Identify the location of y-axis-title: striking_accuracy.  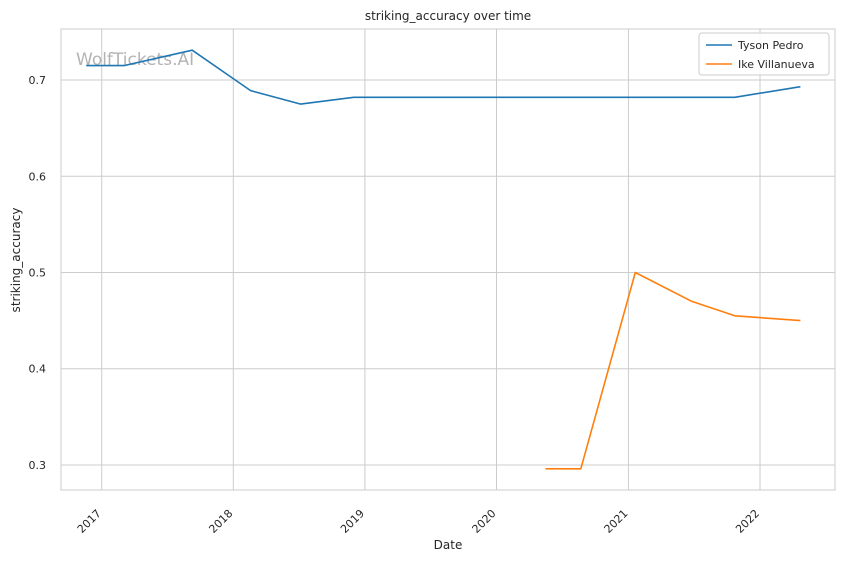
(16, 260).